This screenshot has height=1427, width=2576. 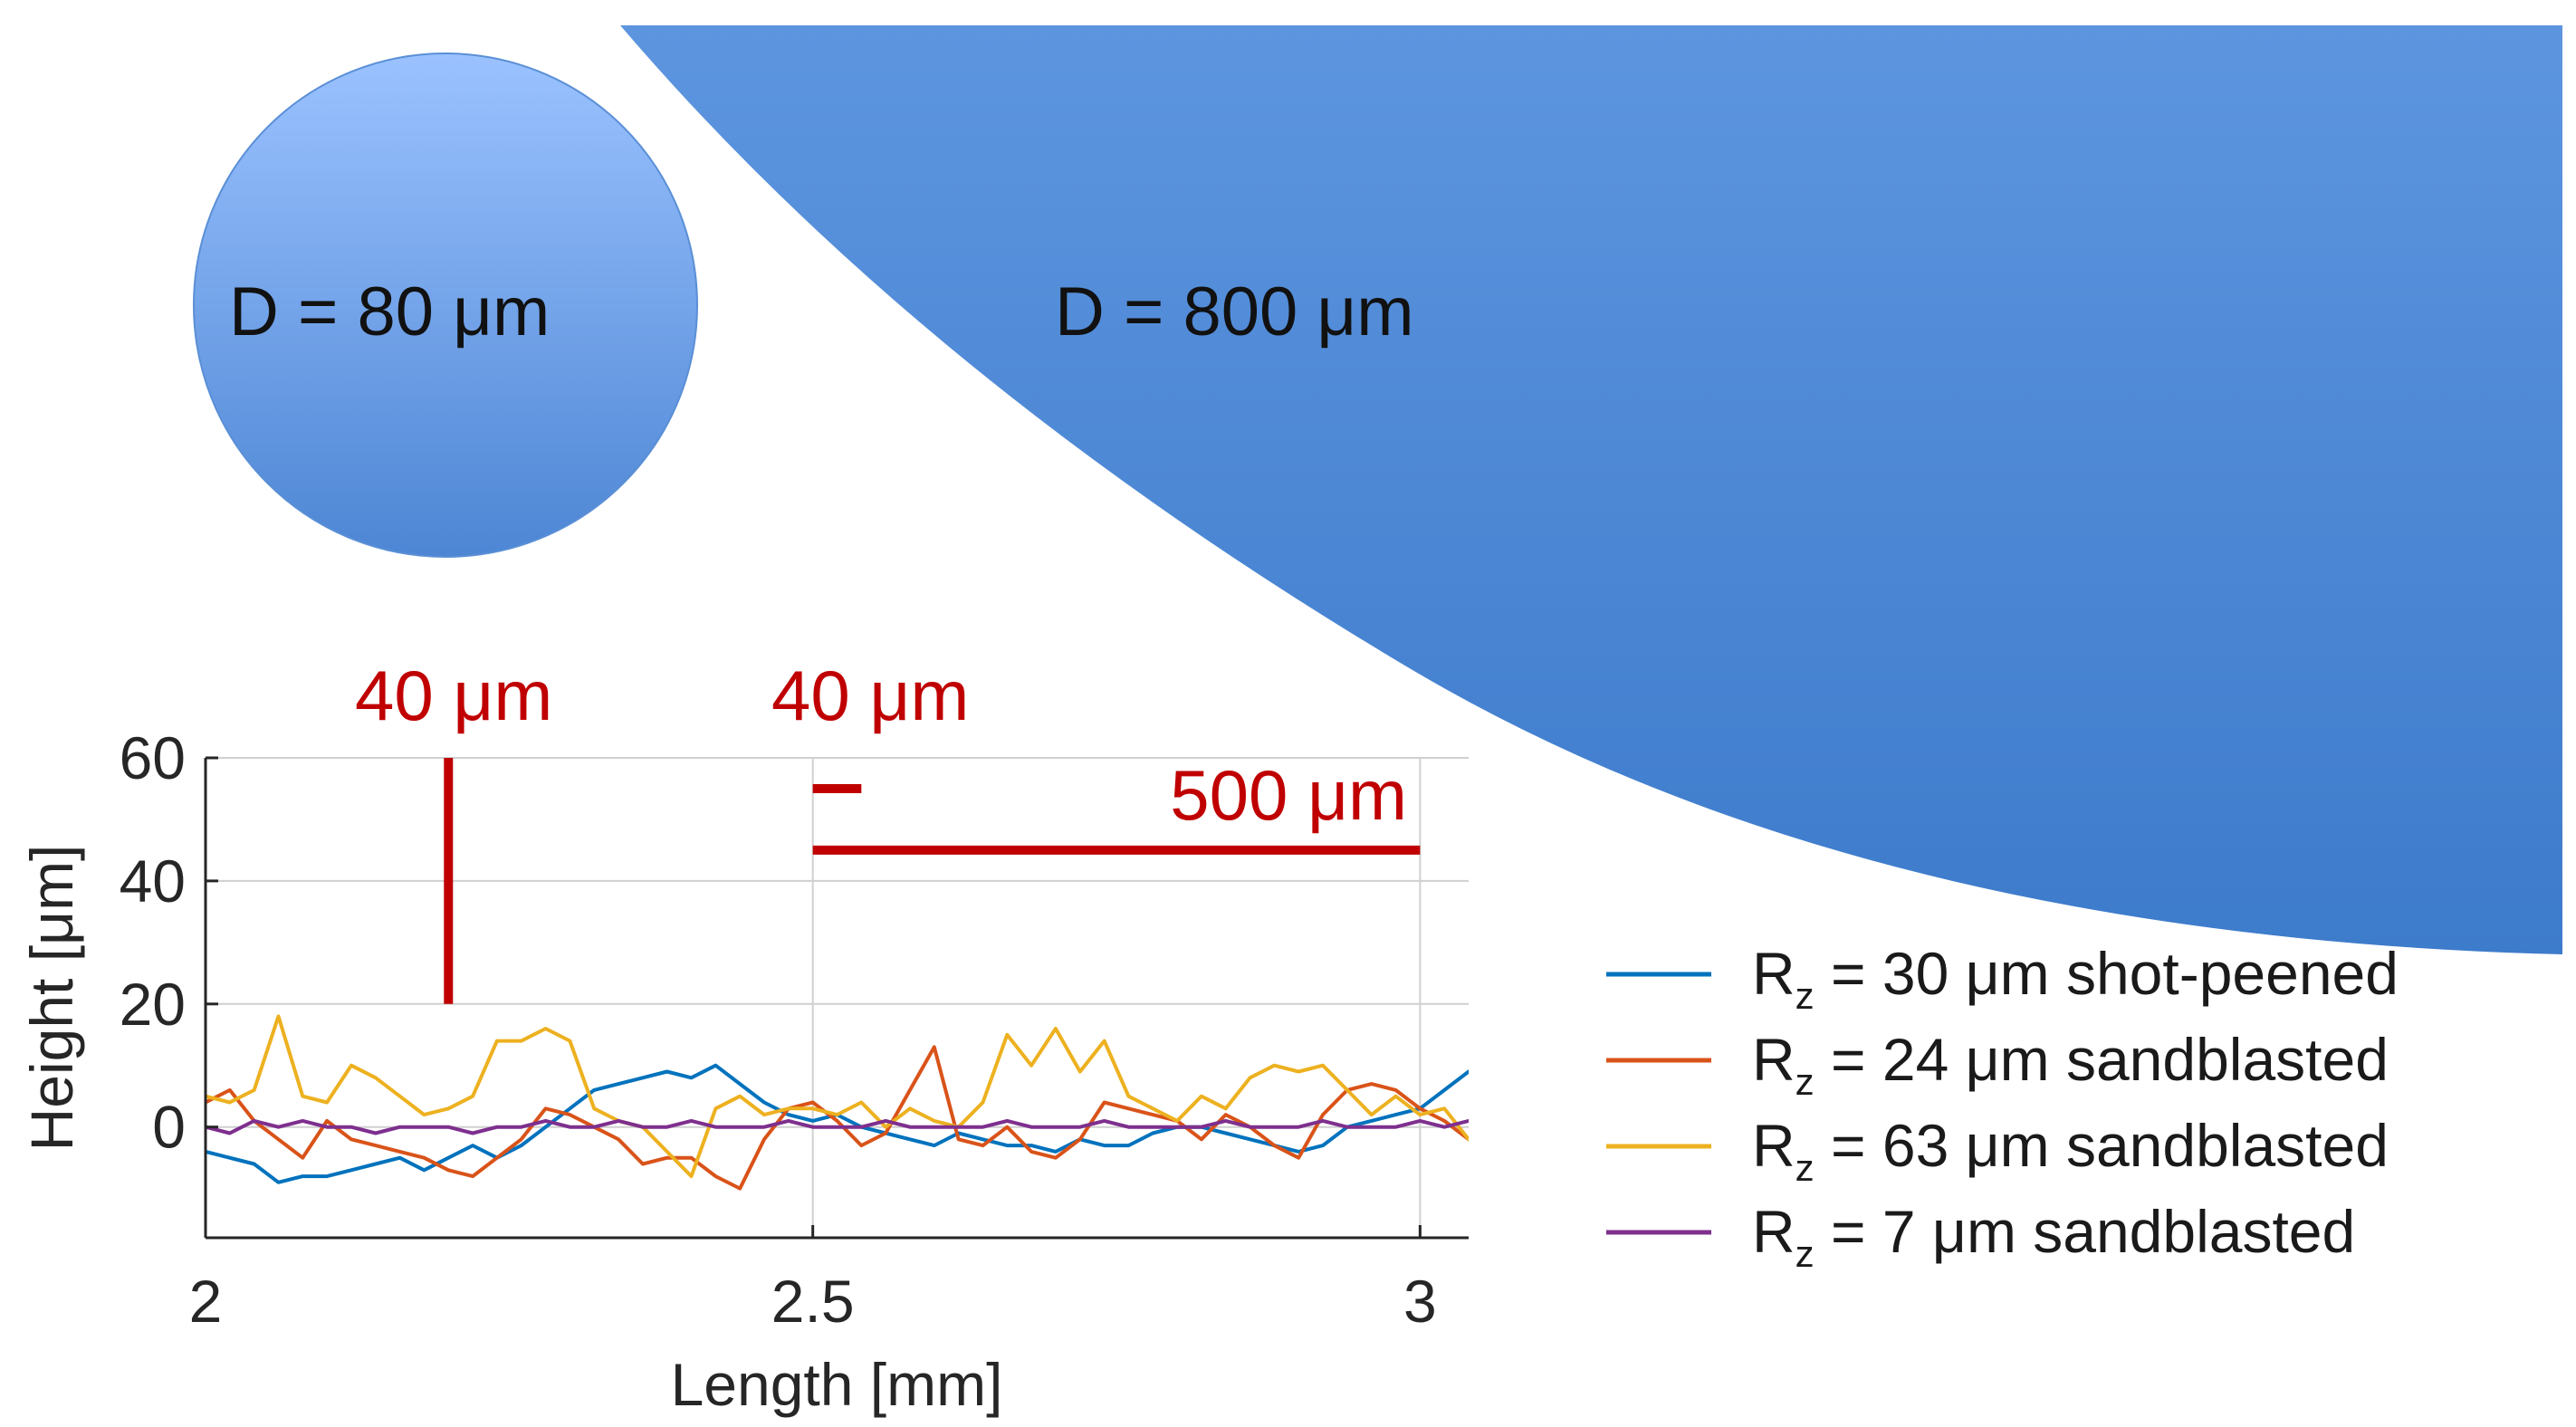 I want to click on y-tick-label: 60, so click(x=153, y=757).